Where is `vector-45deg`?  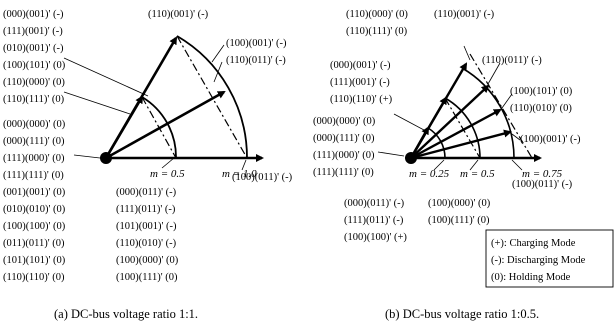
vector-45deg is located at coordinates (450, 121).